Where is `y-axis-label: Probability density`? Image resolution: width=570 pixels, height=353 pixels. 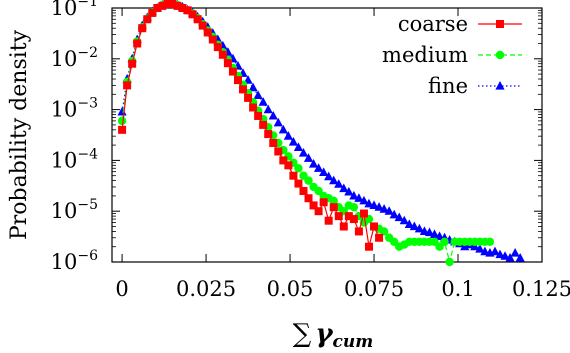
y-axis-label: Probability density is located at coordinates (19, 134).